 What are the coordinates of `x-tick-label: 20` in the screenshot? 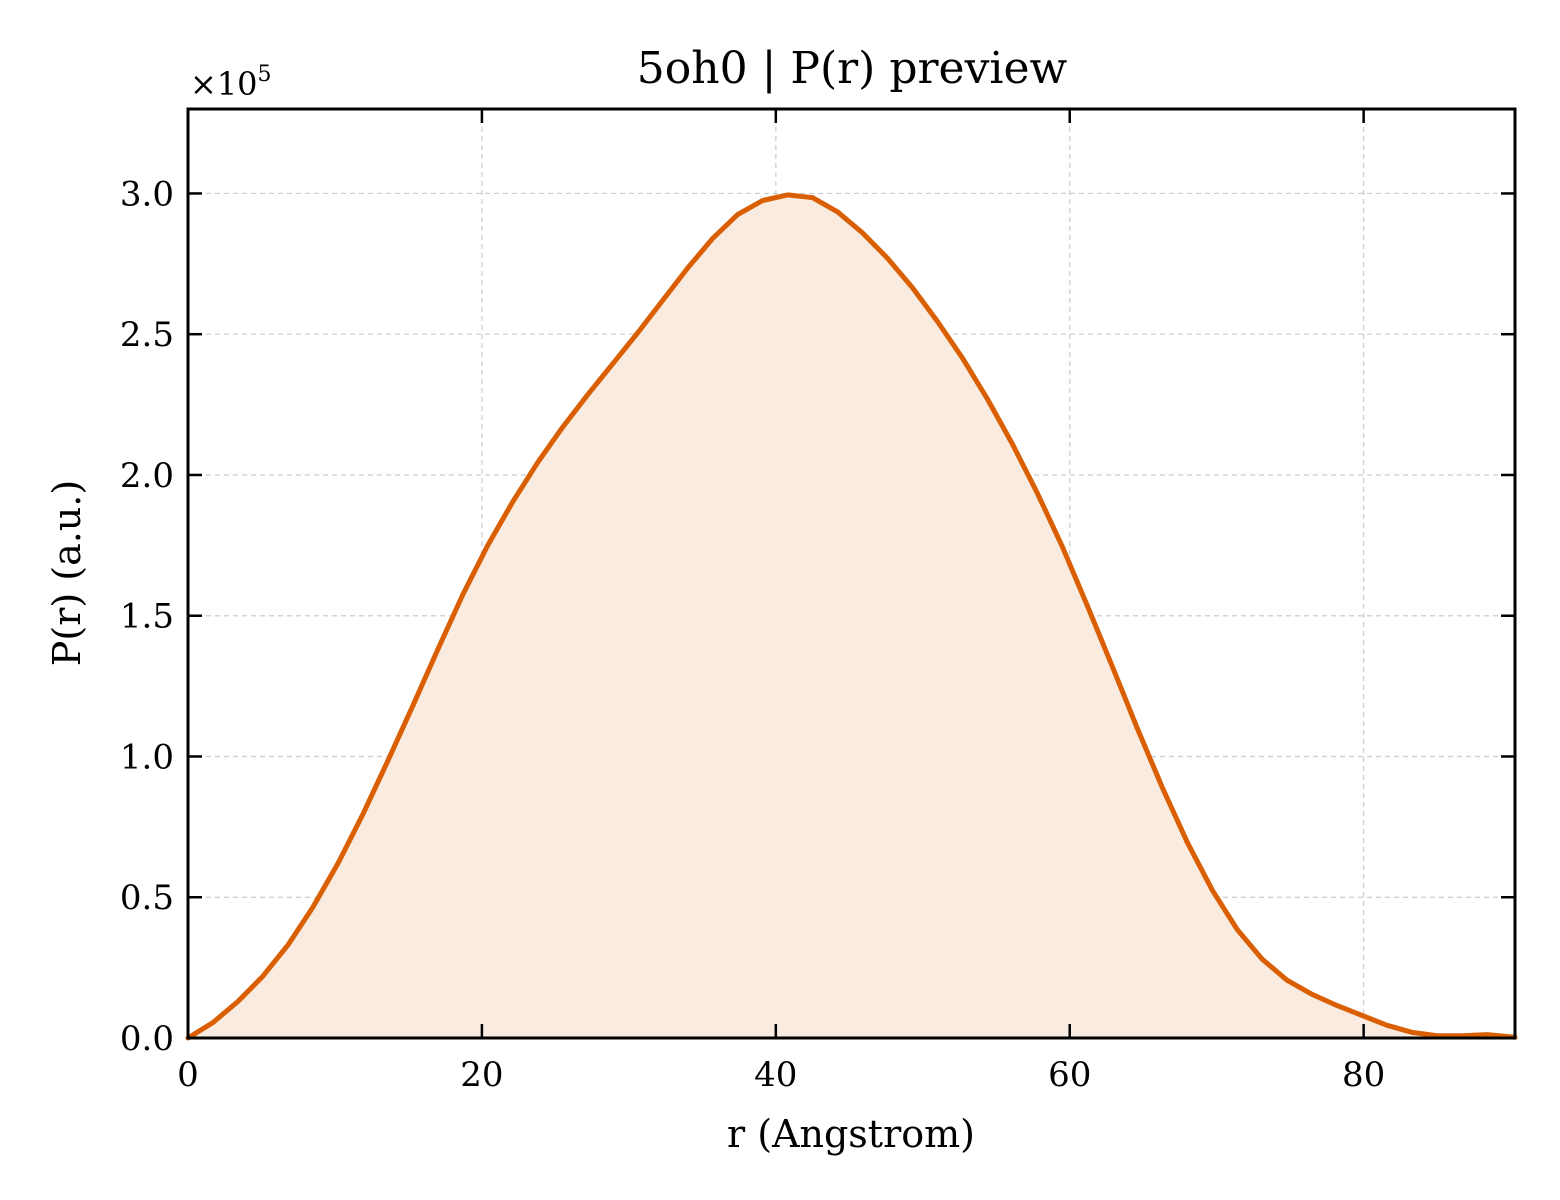 It's located at (481, 1075).